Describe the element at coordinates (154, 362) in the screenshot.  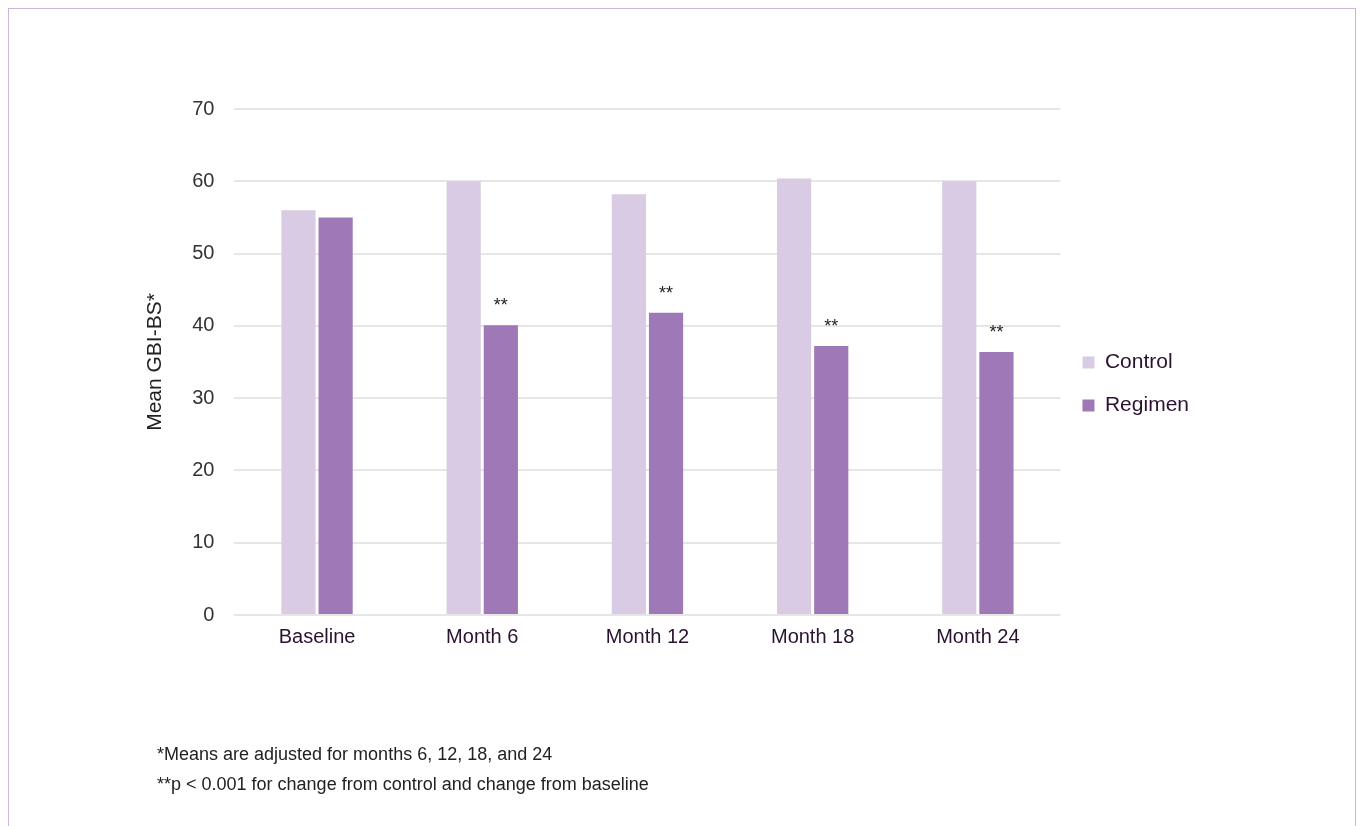
I see `y-axis-title: Mean GBI-BS*` at that location.